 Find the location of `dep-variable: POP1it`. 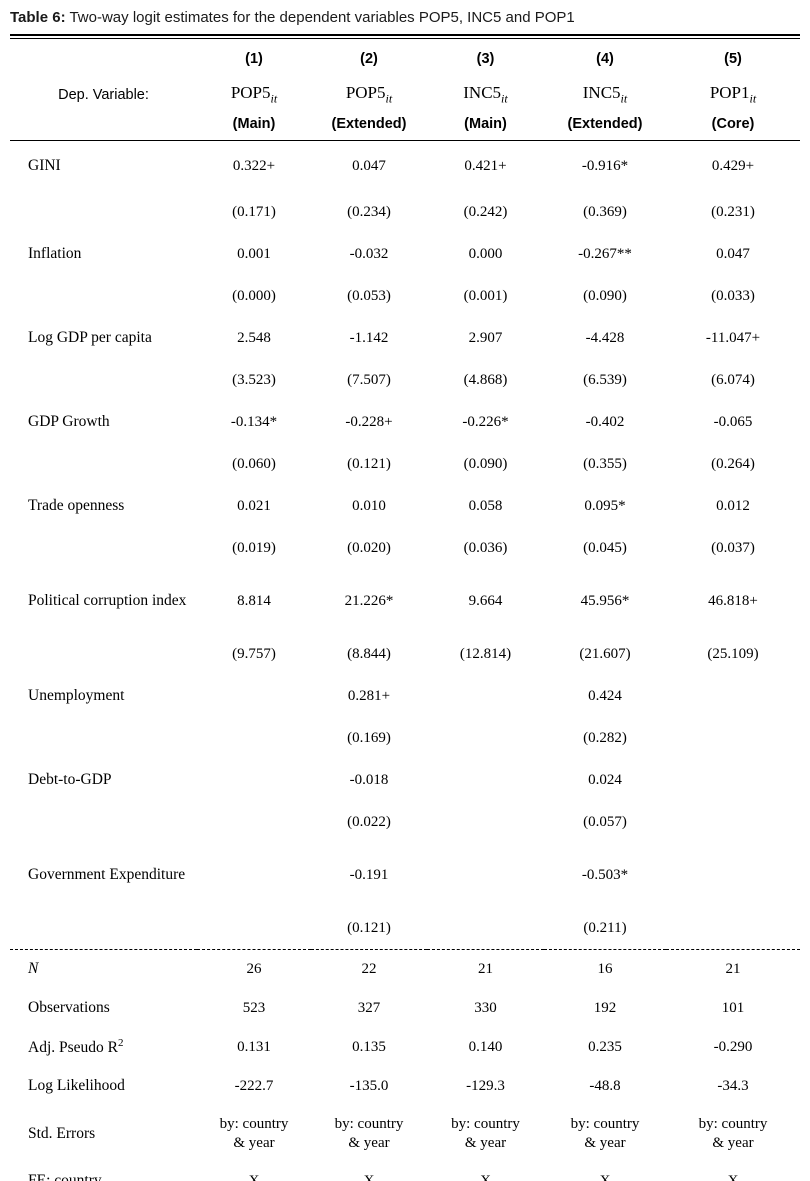

dep-variable: POP1it is located at coordinates (733, 95).